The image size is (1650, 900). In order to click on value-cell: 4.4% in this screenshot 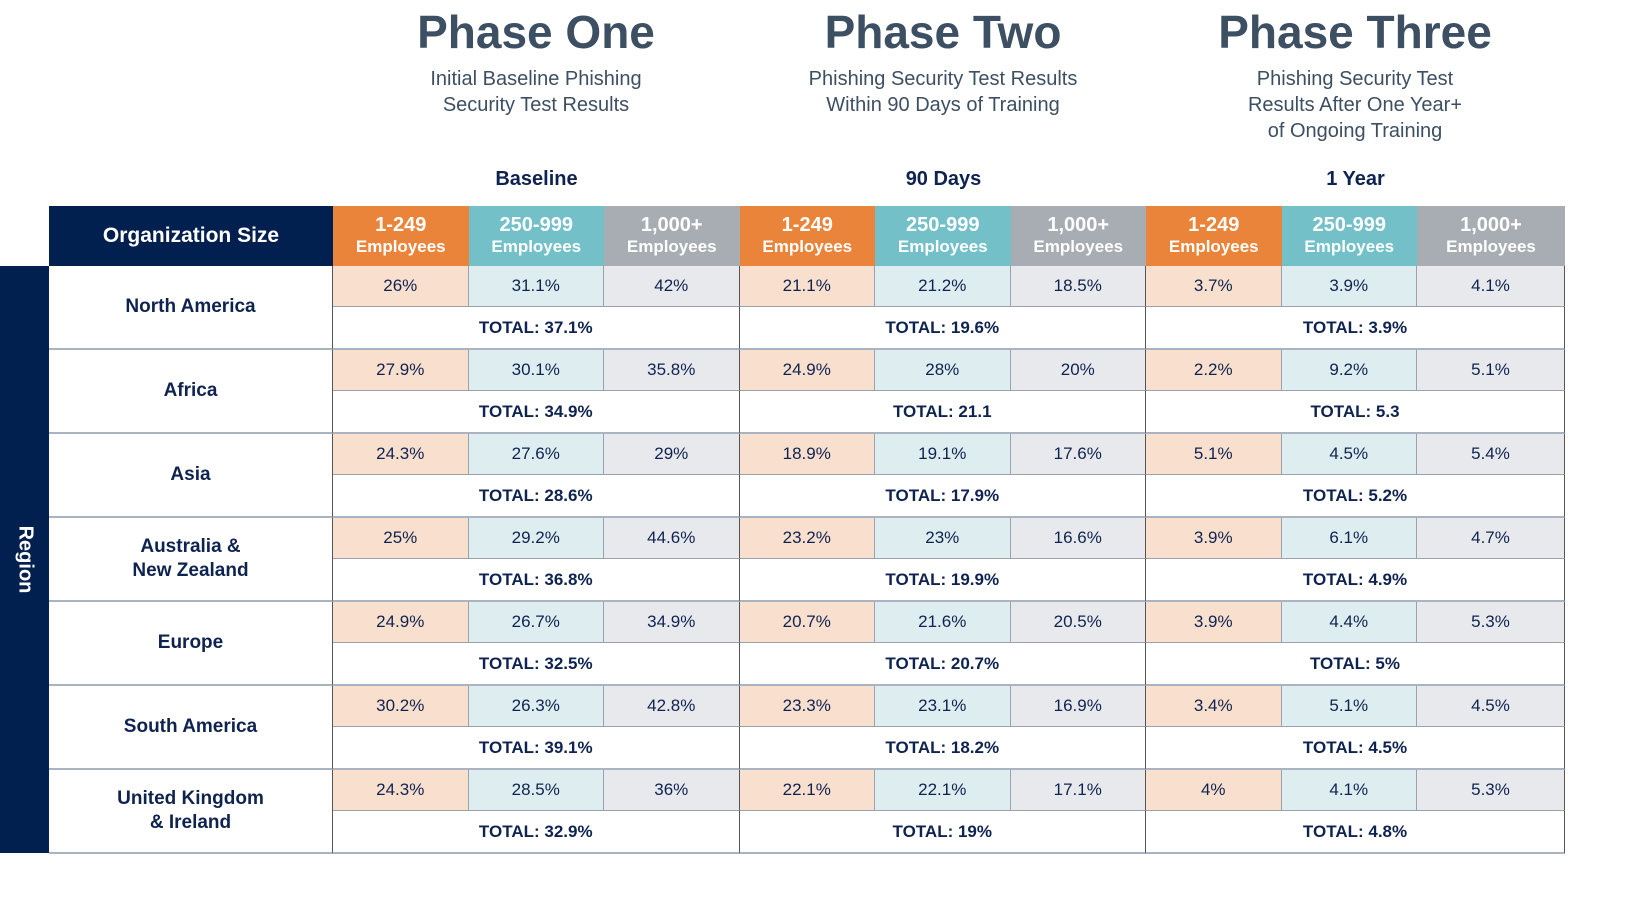, I will do `click(1349, 622)`.